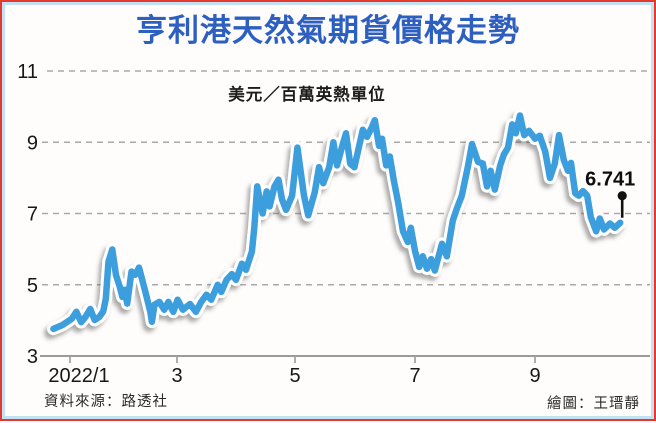 The height and width of the screenshot is (423, 656). What do you see at coordinates (176, 376) in the screenshot?
I see `x-tick-label-3: 3` at bounding box center [176, 376].